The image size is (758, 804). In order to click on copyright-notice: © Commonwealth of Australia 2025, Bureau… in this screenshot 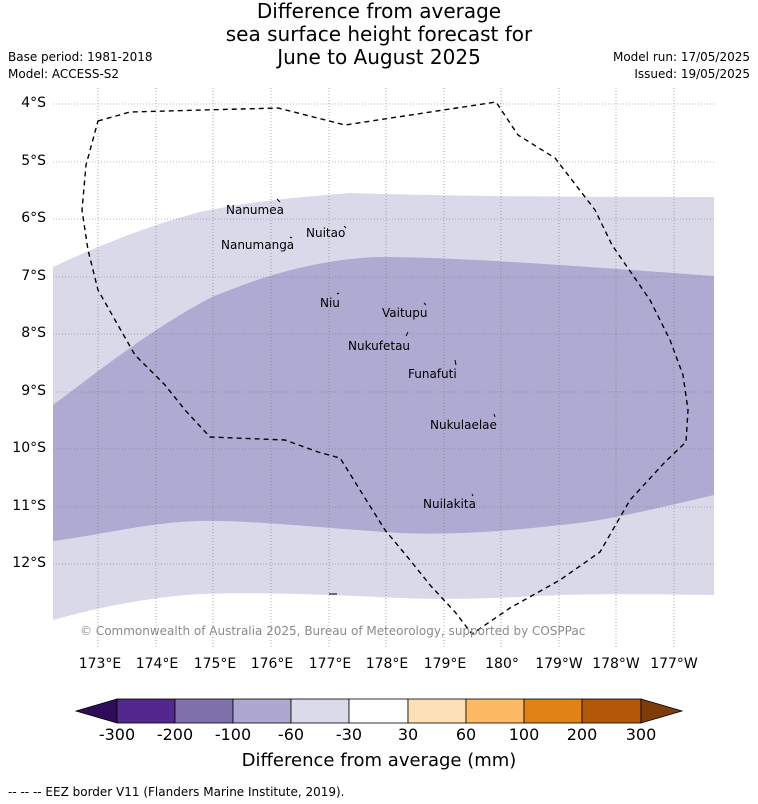, I will do `click(333, 631)`.